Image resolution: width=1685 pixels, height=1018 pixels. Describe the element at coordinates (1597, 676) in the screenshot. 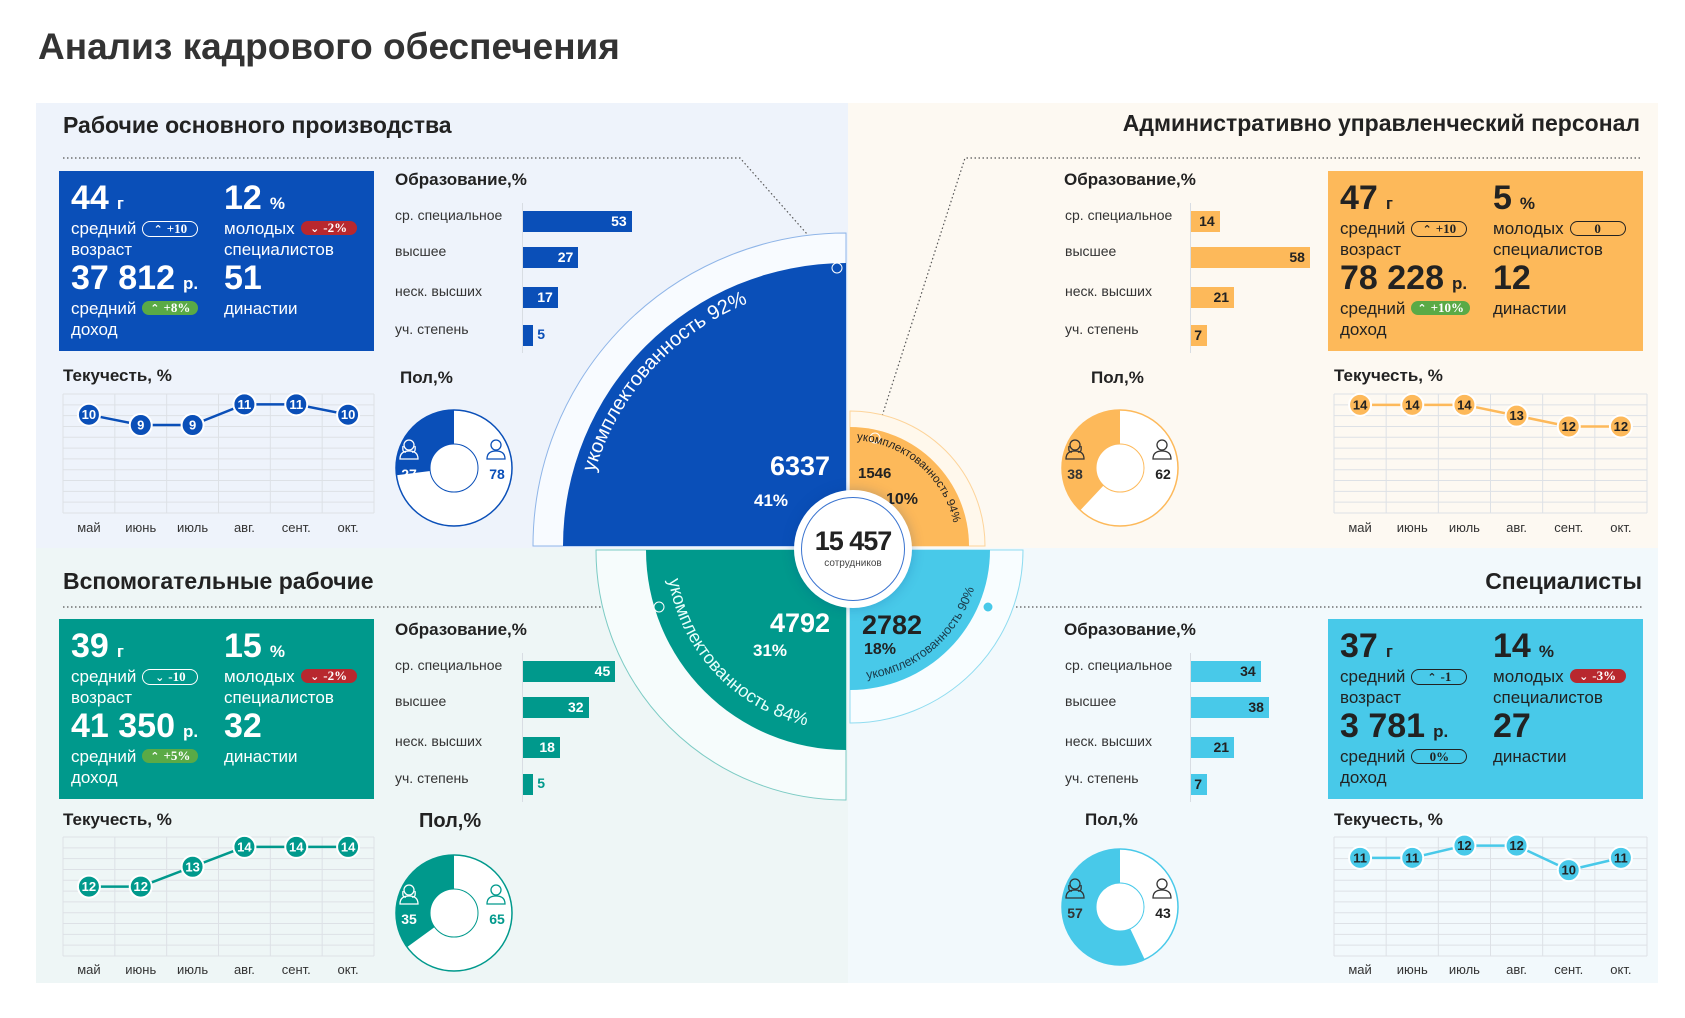

I see `young-delta-badge: ⌄ -3%` at that location.